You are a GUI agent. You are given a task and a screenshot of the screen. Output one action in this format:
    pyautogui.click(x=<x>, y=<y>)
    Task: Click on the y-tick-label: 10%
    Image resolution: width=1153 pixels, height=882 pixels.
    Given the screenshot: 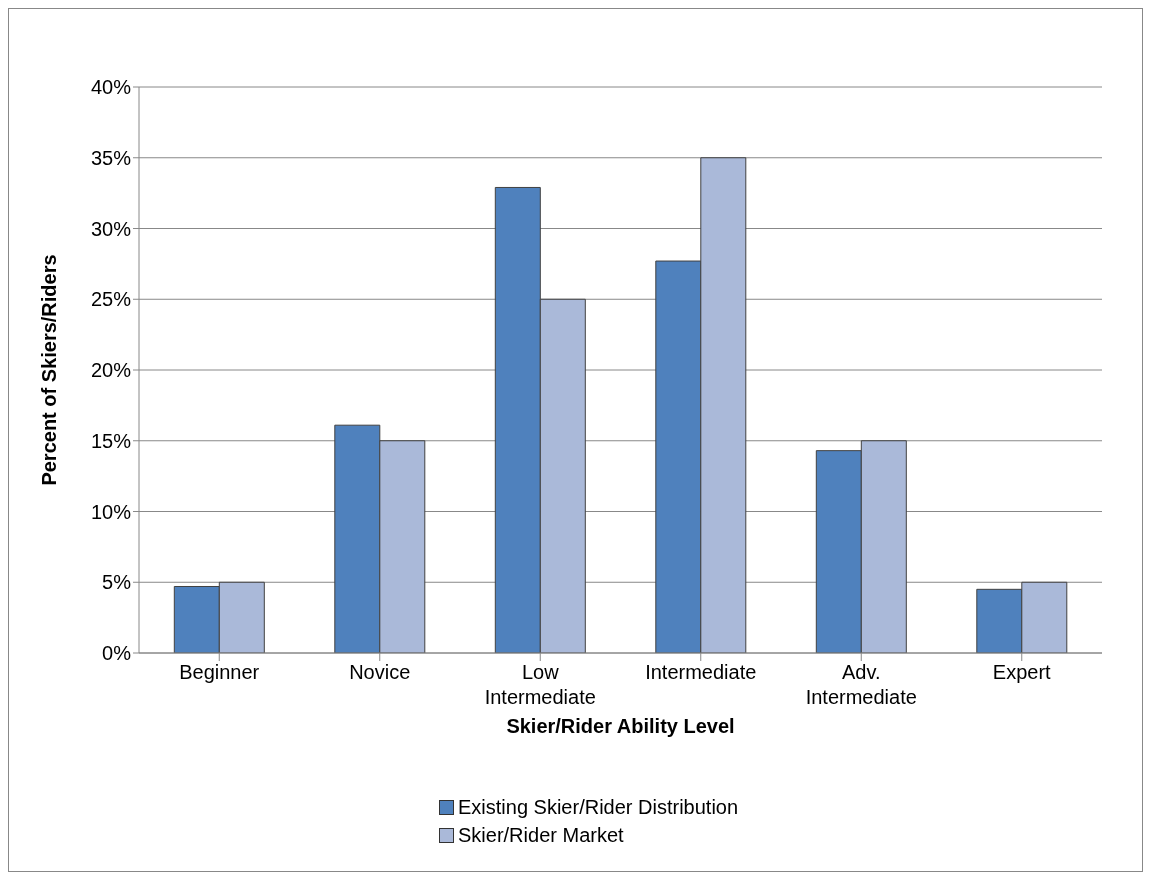 What is the action you would take?
    pyautogui.click(x=111, y=511)
    